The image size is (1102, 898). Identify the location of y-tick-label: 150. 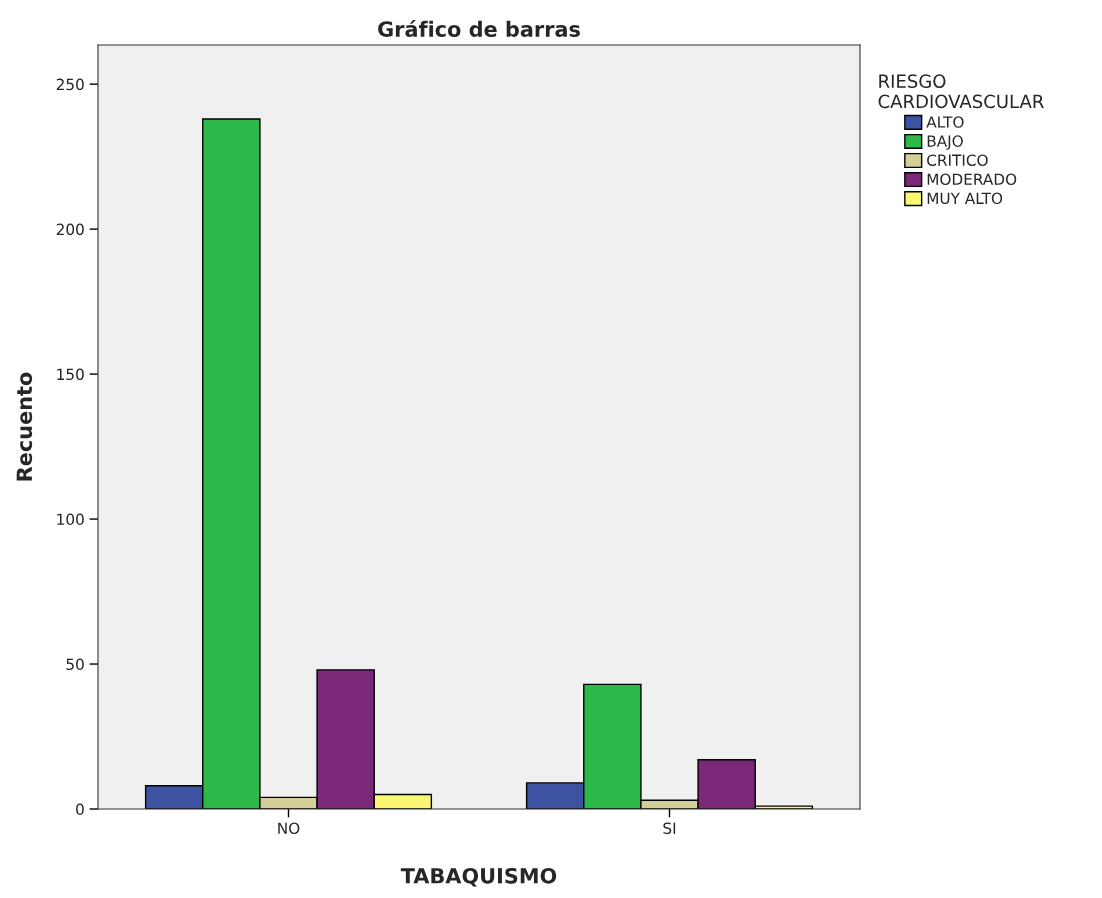
(70, 374).